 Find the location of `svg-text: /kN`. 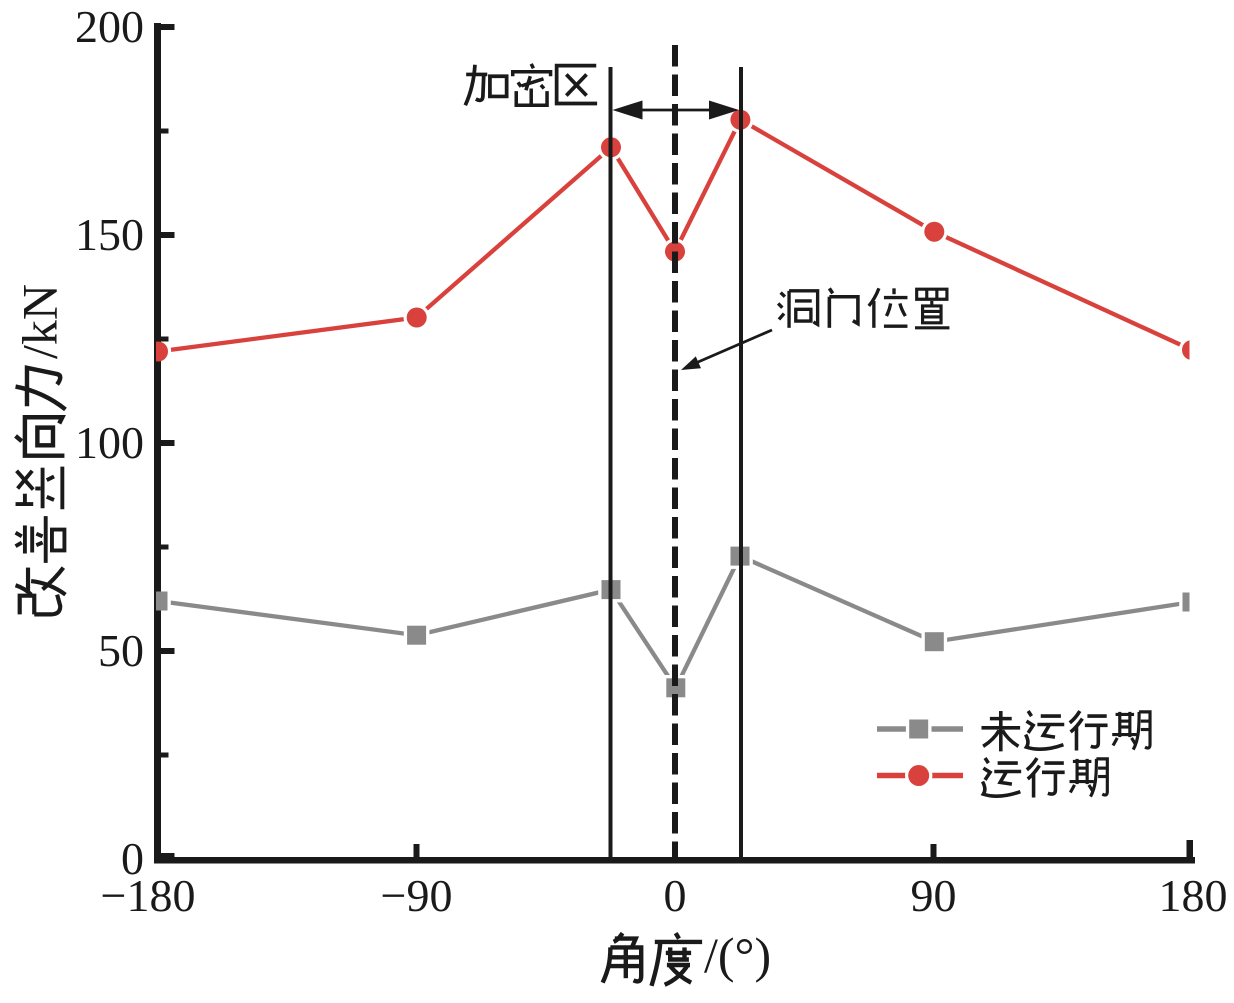

svg-text: /kN is located at coordinates (40, 321).